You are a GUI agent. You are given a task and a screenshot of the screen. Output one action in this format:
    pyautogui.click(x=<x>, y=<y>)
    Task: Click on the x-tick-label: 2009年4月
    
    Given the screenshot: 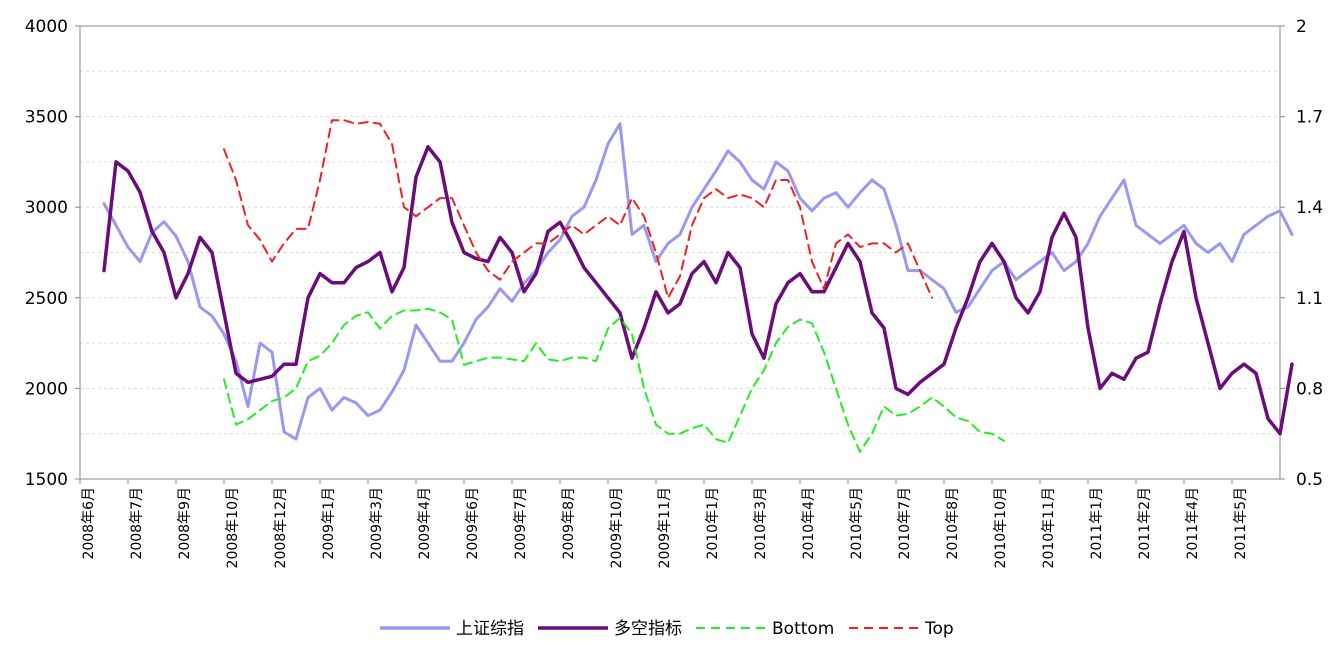 What is the action you would take?
    pyautogui.click(x=425, y=523)
    